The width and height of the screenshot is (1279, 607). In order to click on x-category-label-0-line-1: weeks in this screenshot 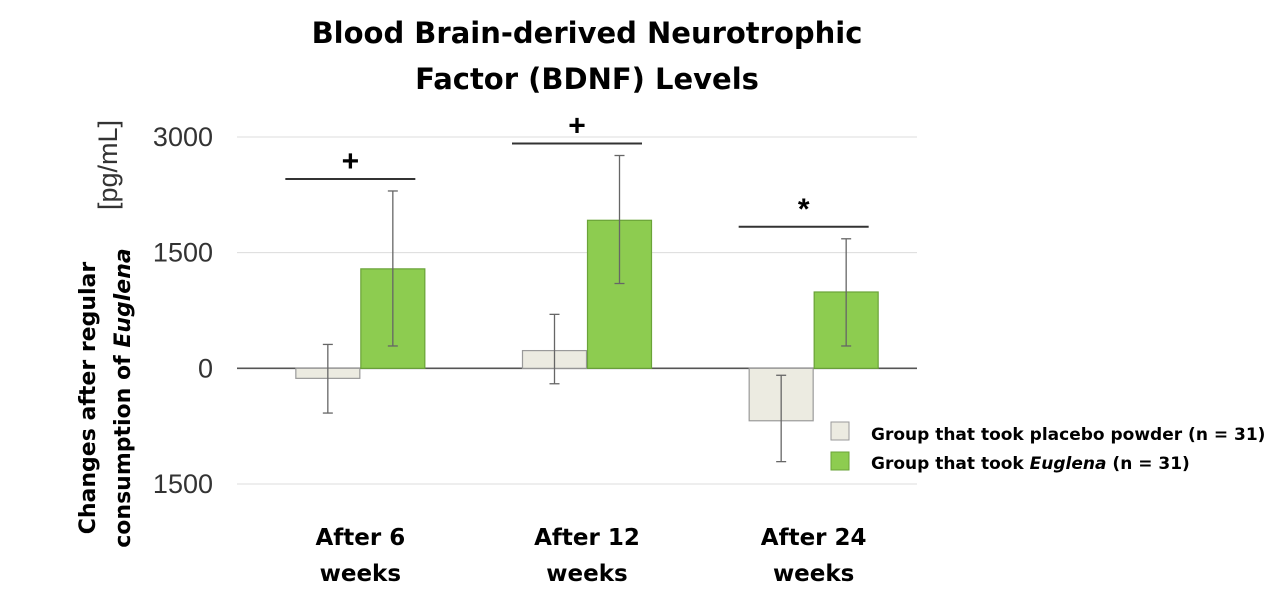, I will do `click(360, 574)`.